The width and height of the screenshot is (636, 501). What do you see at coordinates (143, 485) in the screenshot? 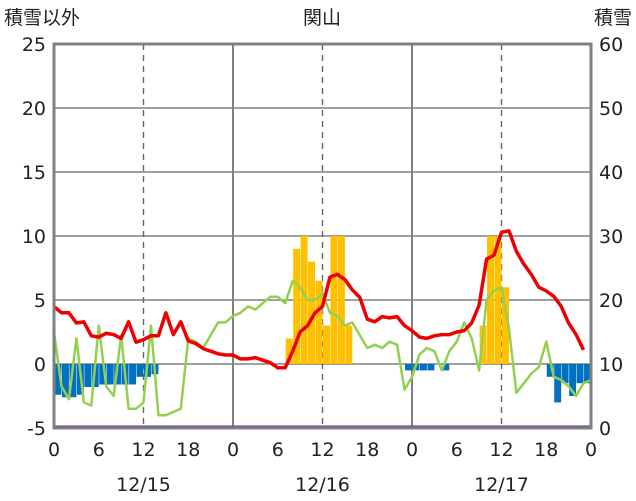
I see `date-label: 12/15` at bounding box center [143, 485].